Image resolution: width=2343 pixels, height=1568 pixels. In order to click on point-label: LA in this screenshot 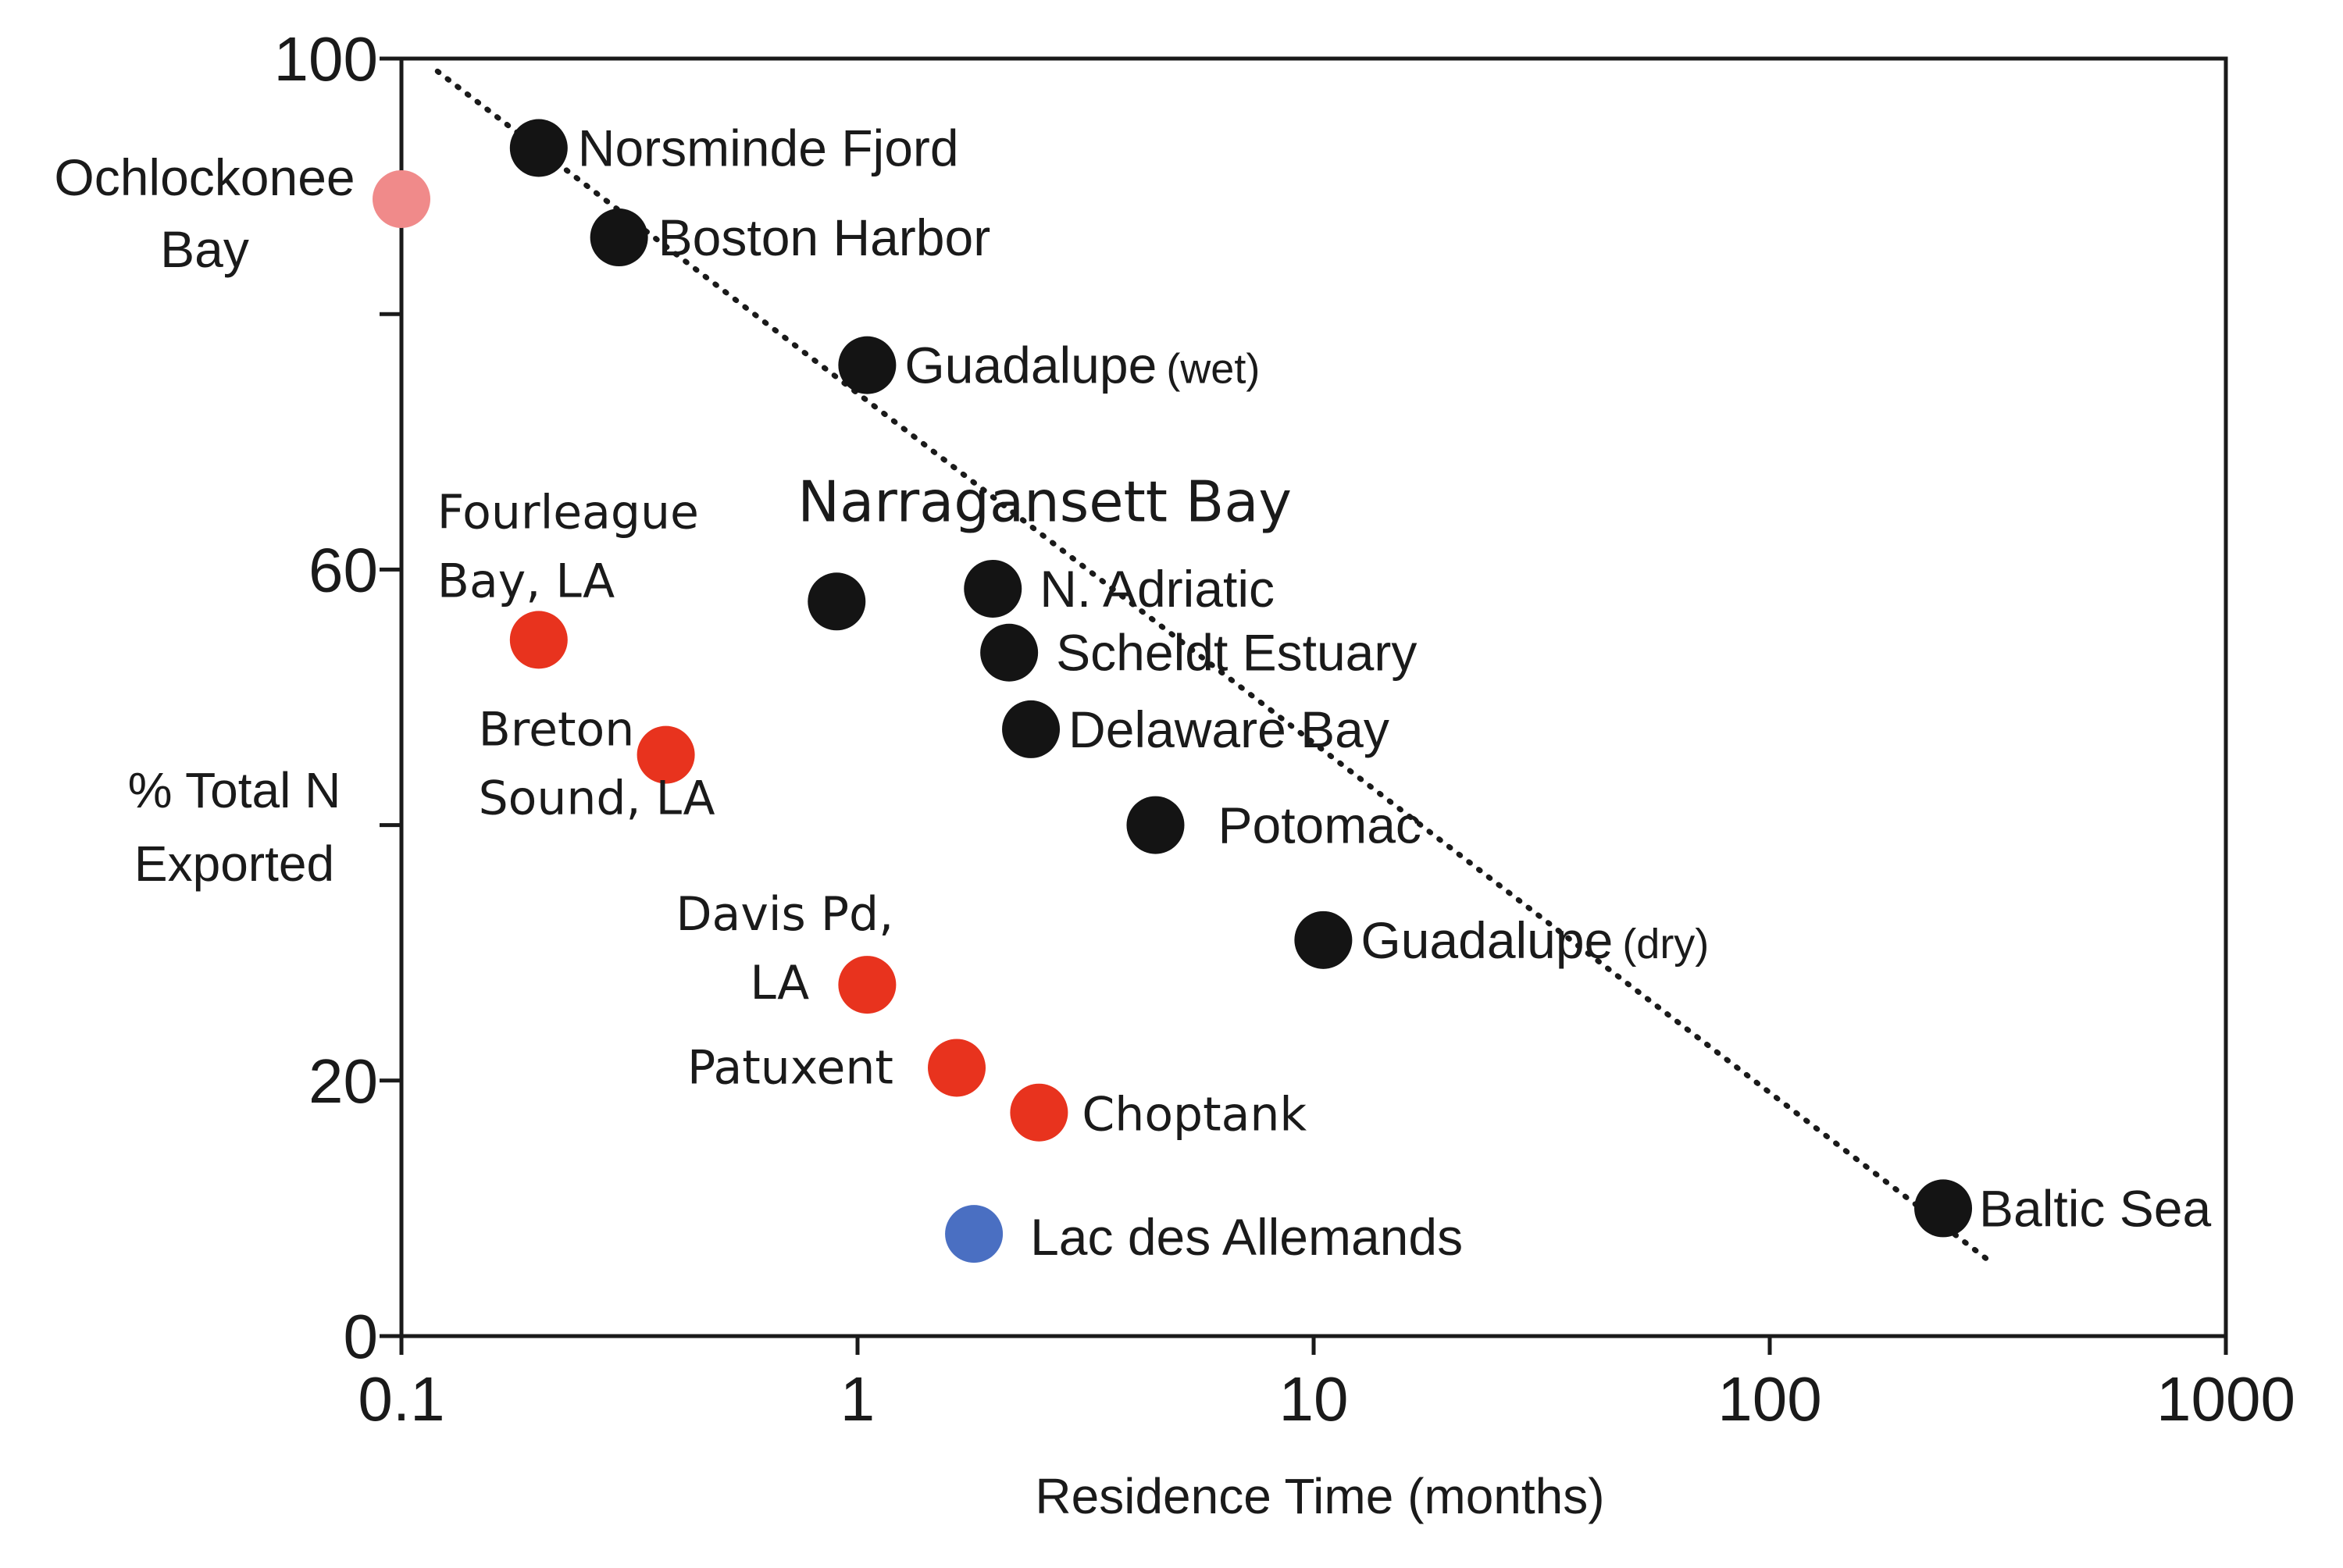, I will do `click(779, 983)`.